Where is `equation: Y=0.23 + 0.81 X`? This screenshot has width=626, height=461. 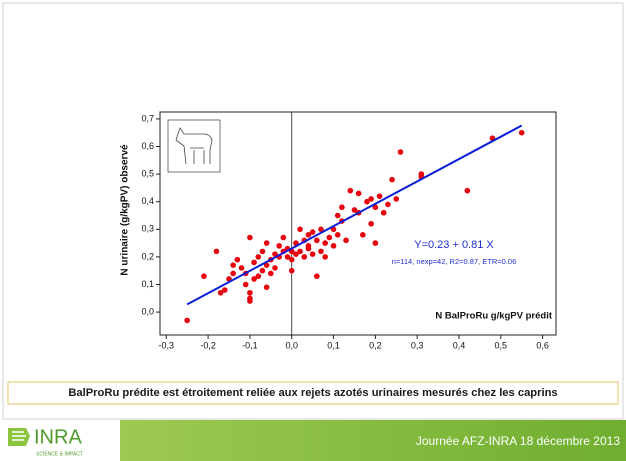
equation: Y=0.23 + 0.81 X is located at coordinates (454, 245).